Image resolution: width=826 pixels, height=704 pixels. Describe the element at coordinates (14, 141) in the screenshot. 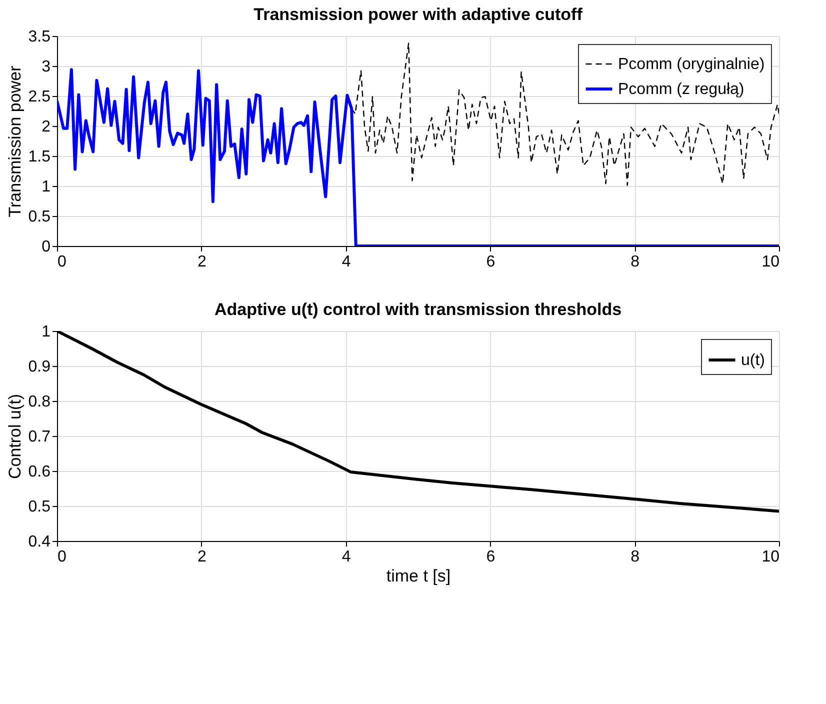

I see `y-axis-title: Transmission power` at that location.